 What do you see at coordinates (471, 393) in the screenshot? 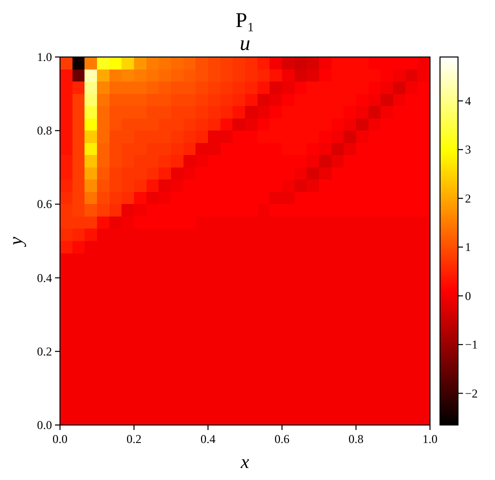
I see `color-bar-label: −2` at bounding box center [471, 393].